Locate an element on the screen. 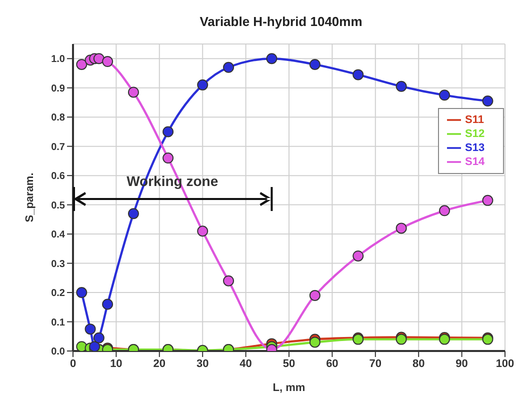 The width and height of the screenshot is (522, 401). y-tick-label: 0.1 is located at coordinates (58, 322).